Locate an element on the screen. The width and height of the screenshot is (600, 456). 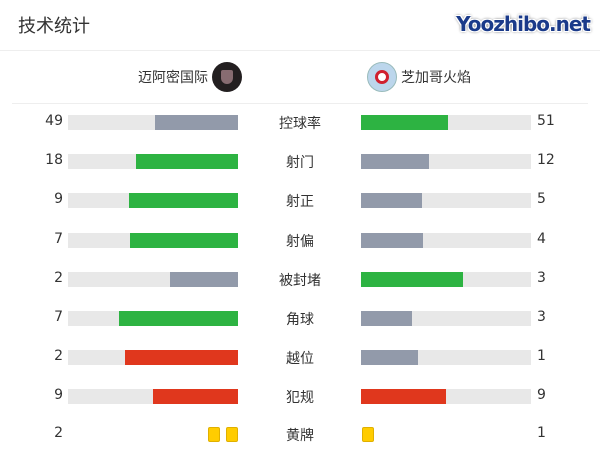
stat-row: 2 被封堵 3 is located at coordinates (300, 279).